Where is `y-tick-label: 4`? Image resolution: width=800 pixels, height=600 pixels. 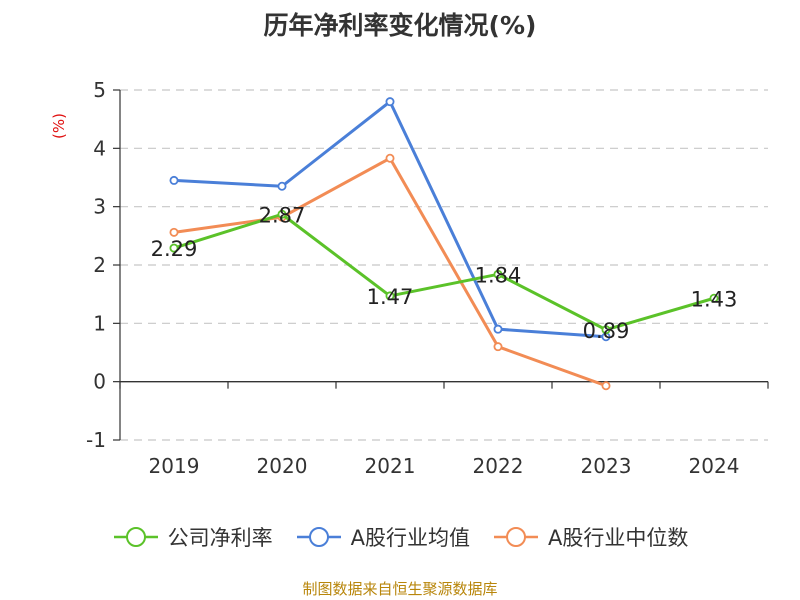 y-tick-label: 4 is located at coordinates (99, 148).